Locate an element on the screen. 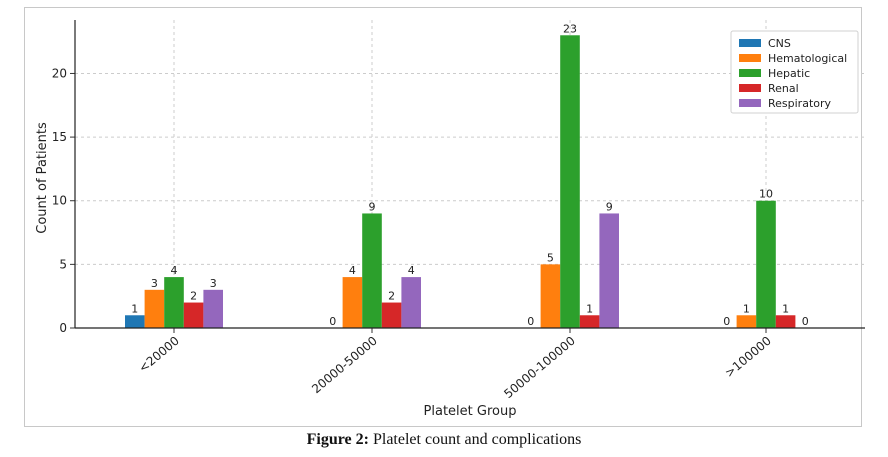 The image size is (888, 457). legend-entry: CNS is located at coordinates (779, 43).